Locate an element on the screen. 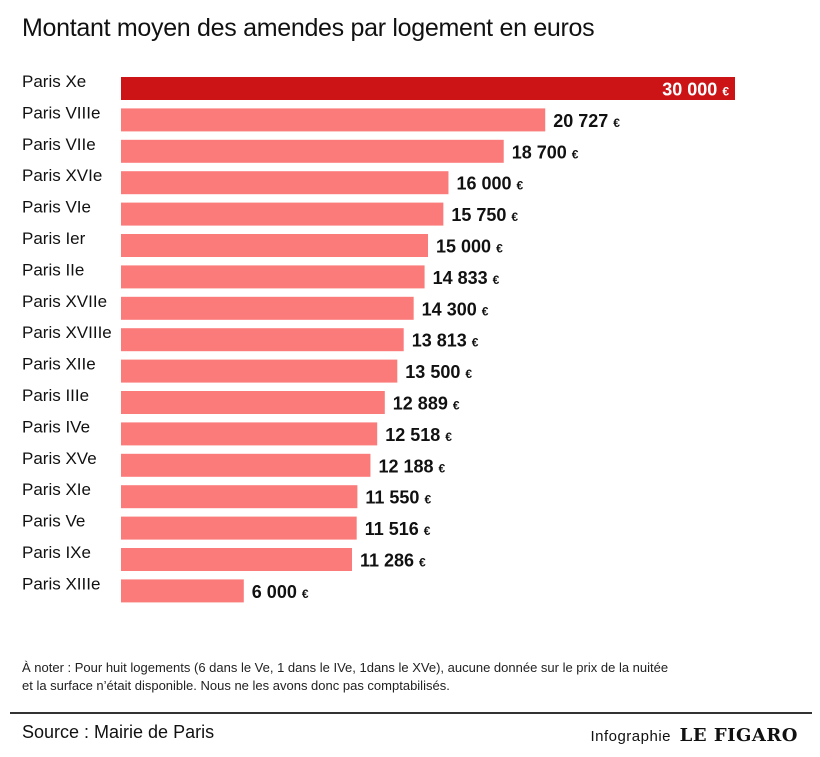 The image size is (820, 757). category-label: Paris VIe is located at coordinates (56, 207).